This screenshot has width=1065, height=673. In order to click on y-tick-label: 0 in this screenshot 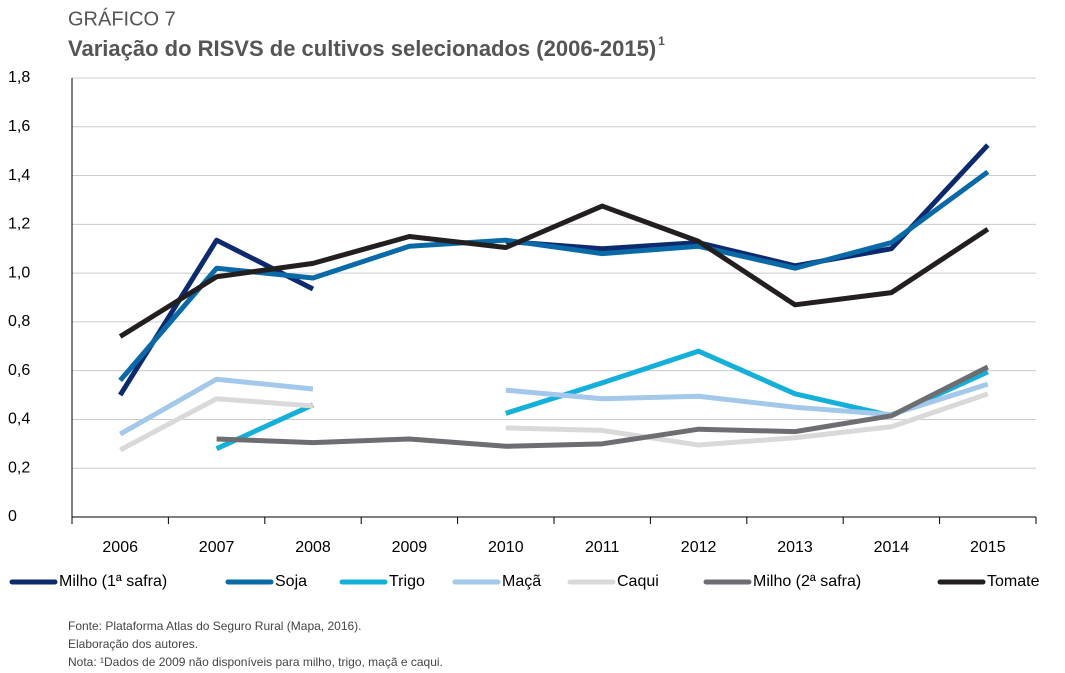, I will do `click(12, 516)`.